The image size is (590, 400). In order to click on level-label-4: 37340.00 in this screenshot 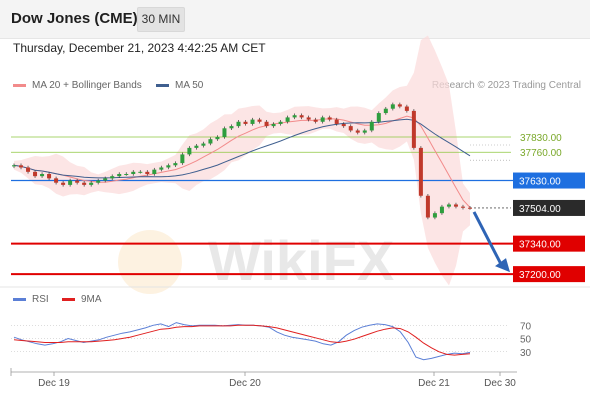, I will do `click(540, 245)`.